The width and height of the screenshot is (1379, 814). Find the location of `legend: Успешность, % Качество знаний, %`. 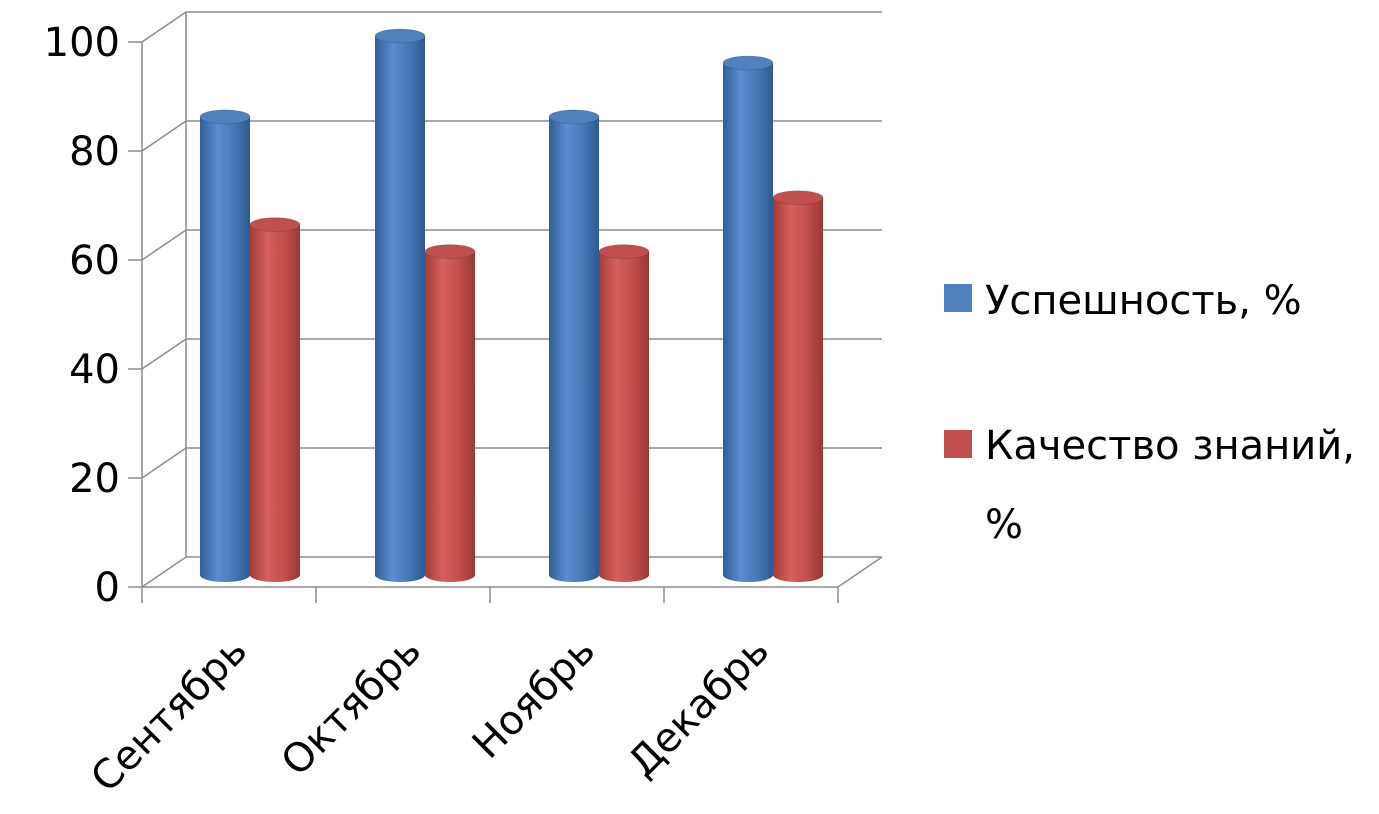

legend: Успешность, % Качество знаний, % is located at coordinates (1156, 413).